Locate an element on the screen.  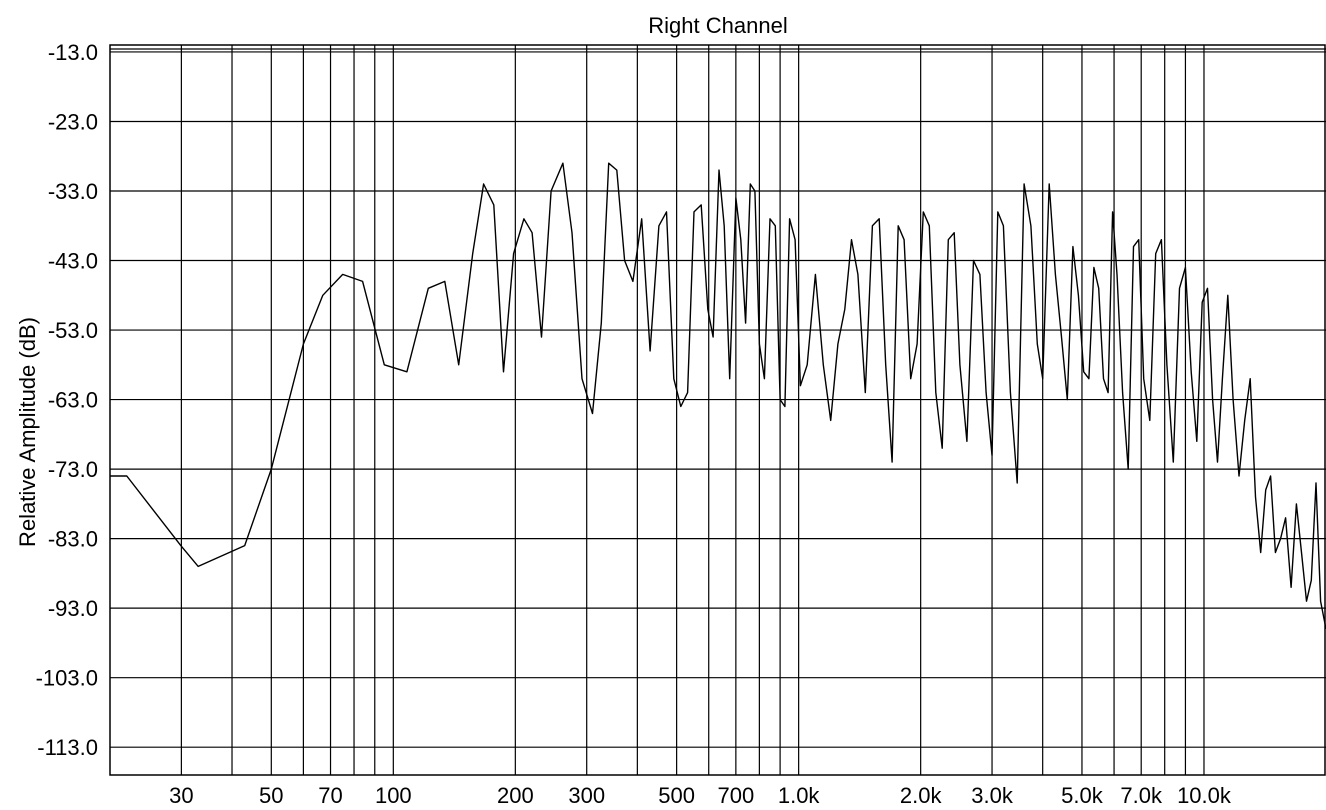
x-tick-label: 100 is located at coordinates (393, 795).